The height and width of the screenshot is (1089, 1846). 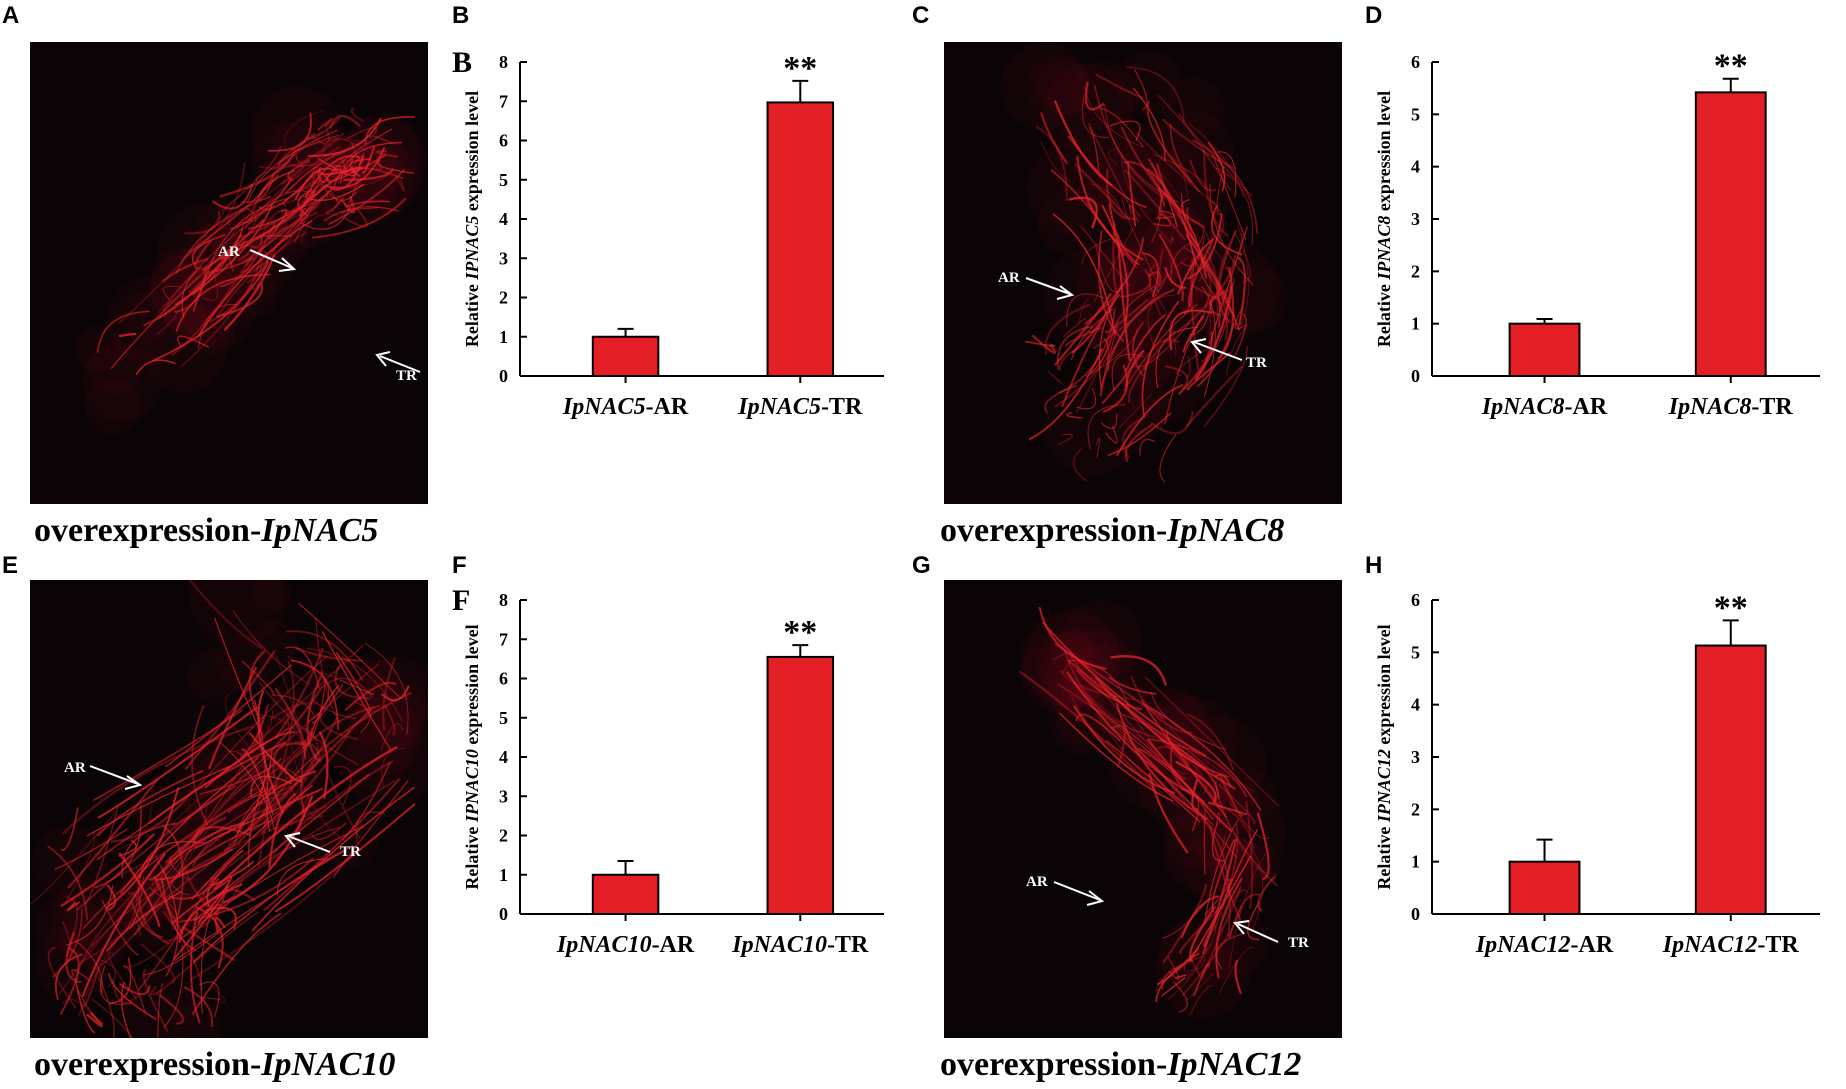 What do you see at coordinates (1374, 565) in the screenshot?
I see `panel-letter-h: H` at bounding box center [1374, 565].